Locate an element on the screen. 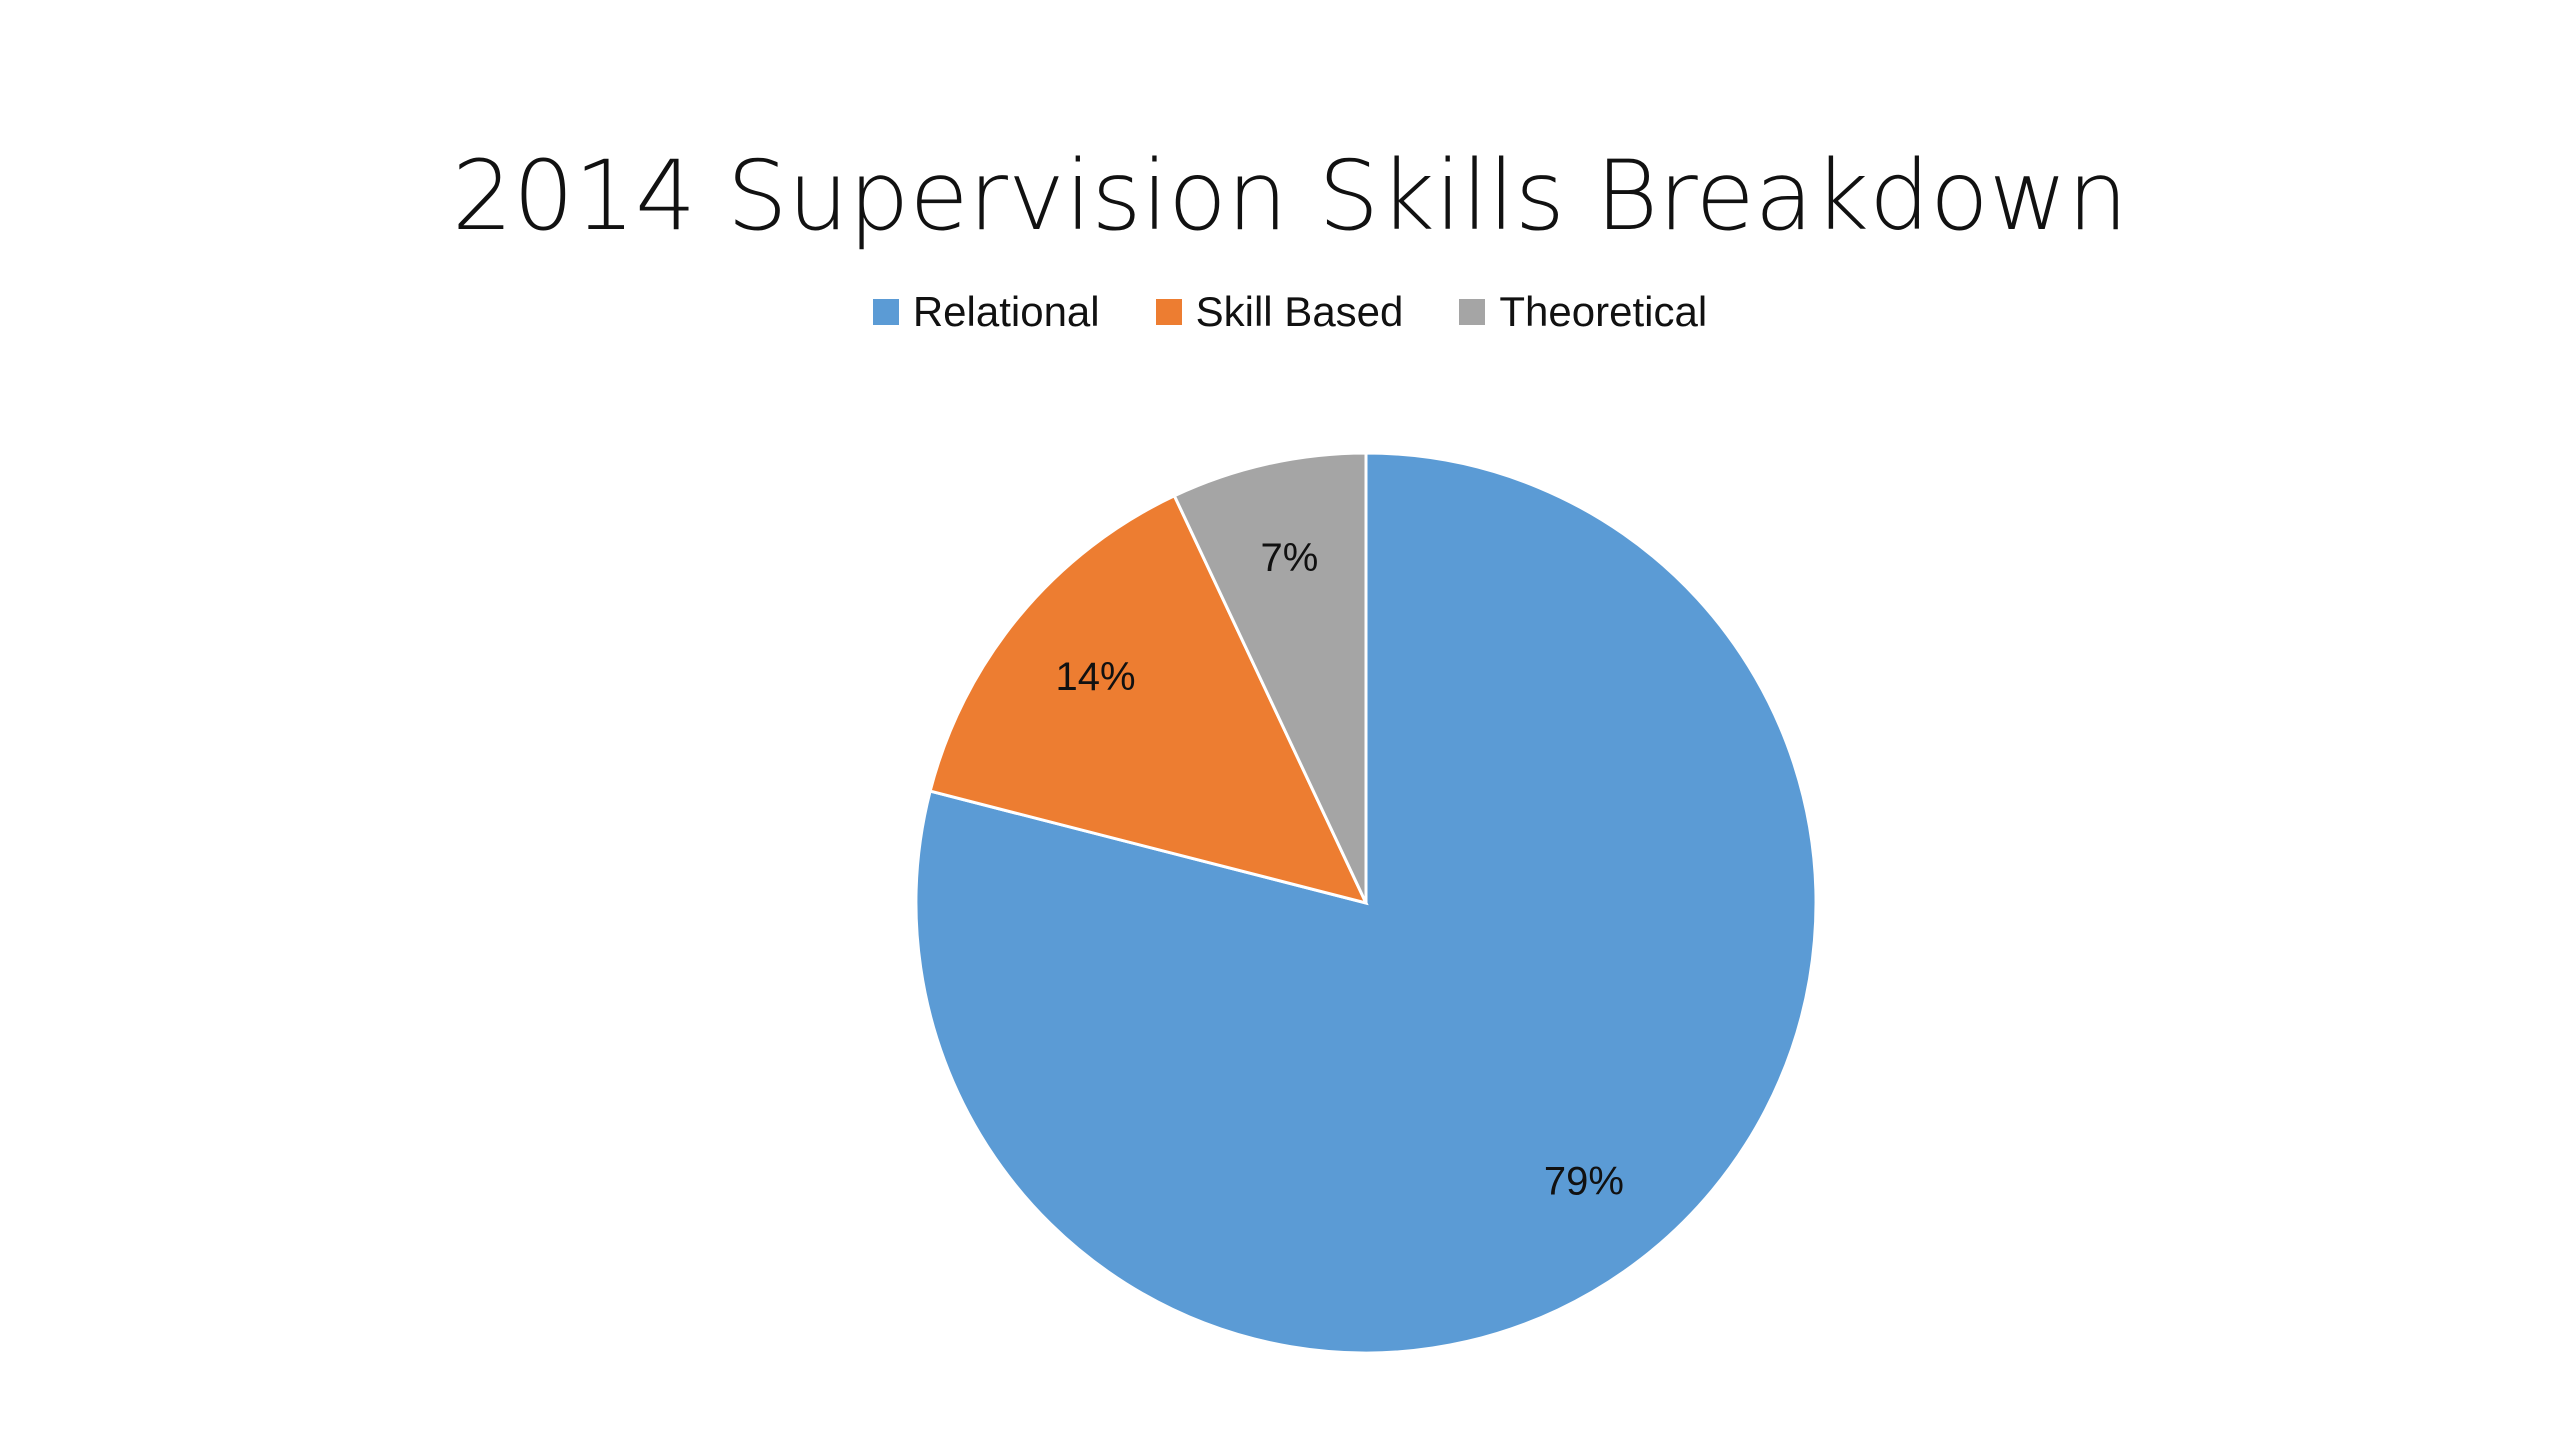  chart-title: 2014 Supervision Skills Breakdown is located at coordinates (1290, 196).